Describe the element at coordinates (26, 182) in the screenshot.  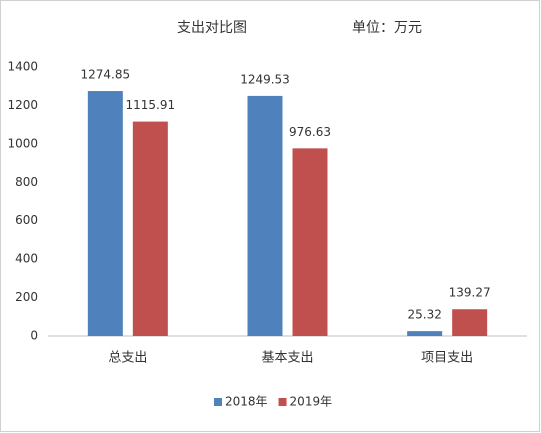
I see `y-tick-label: 800` at that location.